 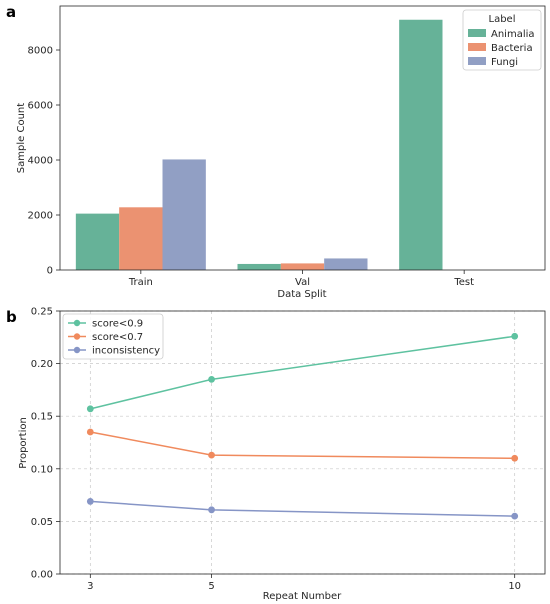 I want to click on b-legend: score<0.9 score<0.7 inconsistency, so click(x=113, y=336).